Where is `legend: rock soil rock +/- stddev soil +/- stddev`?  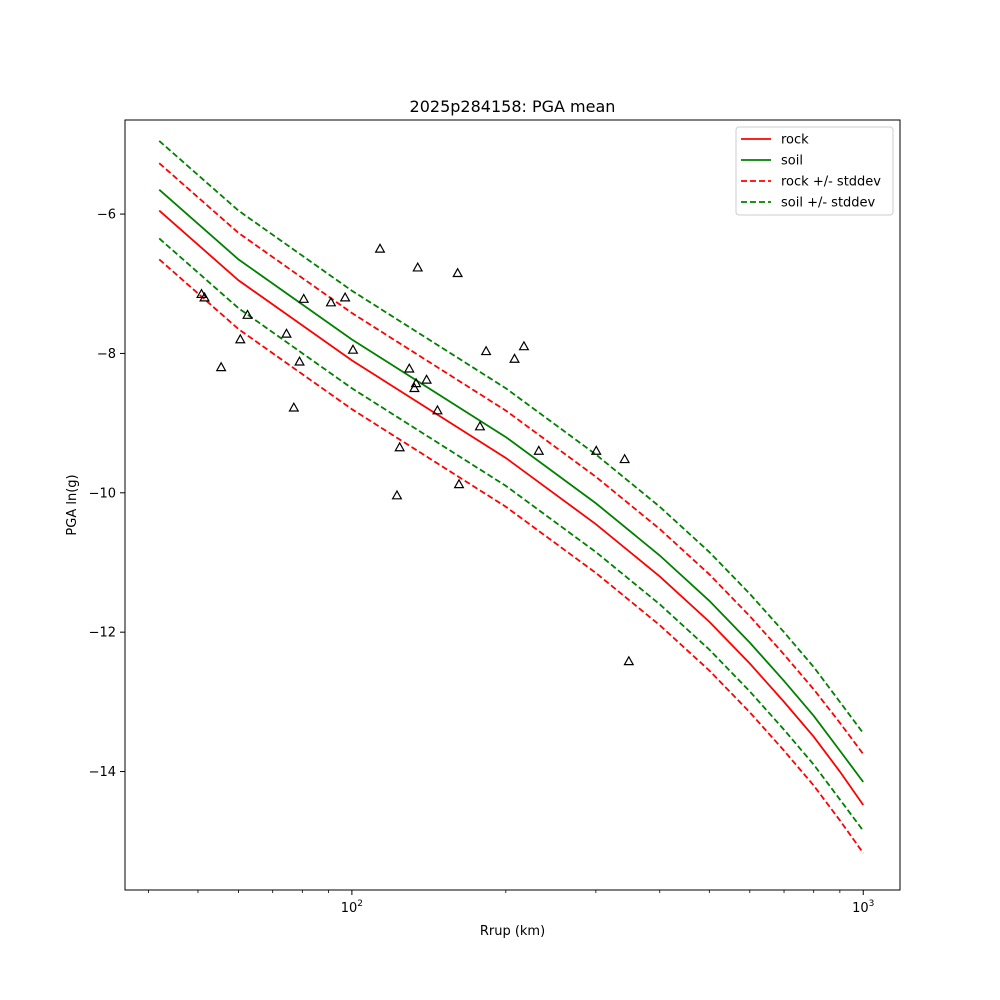
legend: rock soil rock +/- stddev soil +/- stddev is located at coordinates (814, 171).